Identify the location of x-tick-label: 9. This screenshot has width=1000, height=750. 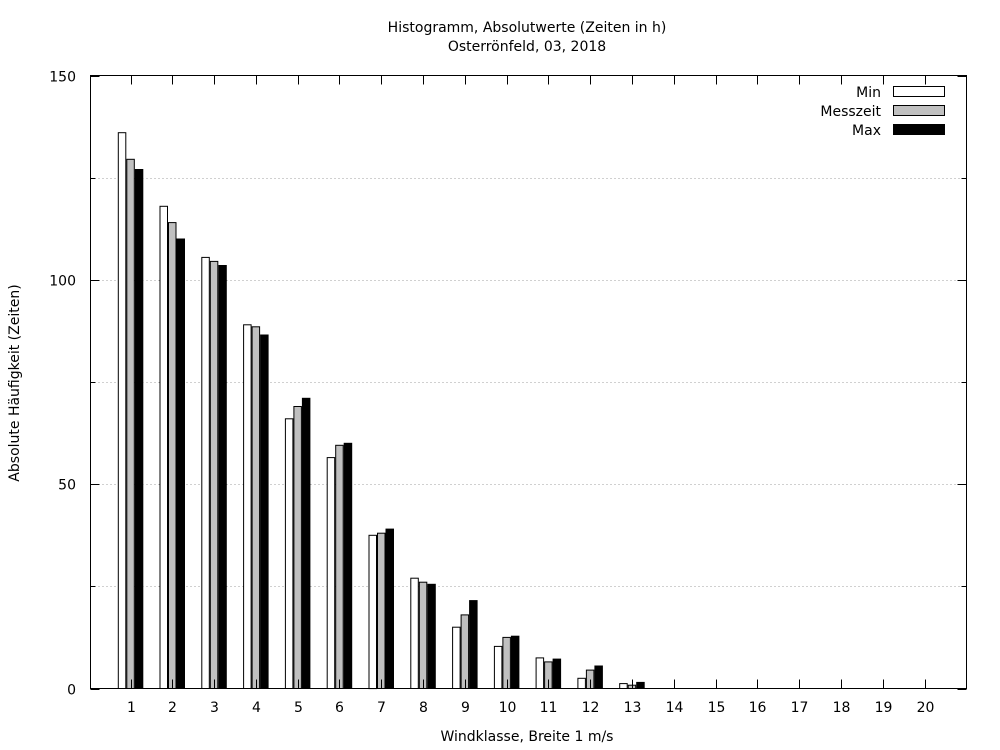
(465, 708).